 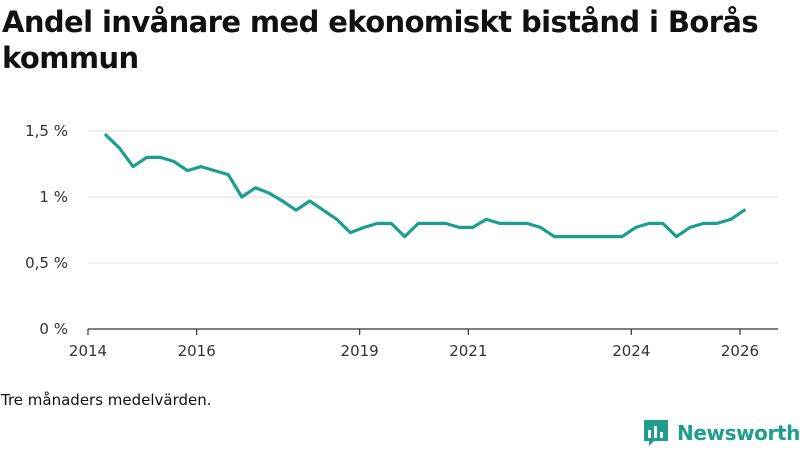 What do you see at coordinates (423, 344) in the screenshot?
I see `x-axis: 2014 2016 2019 2021 2024 2026` at bounding box center [423, 344].